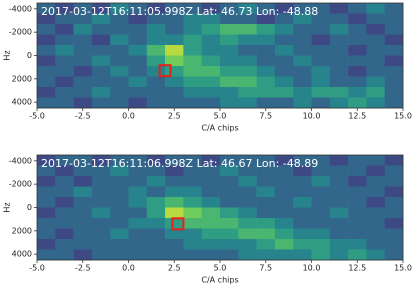 Image resolution: width=415 pixels, height=286 pixels. What do you see at coordinates (265, 116) in the screenshot?
I see `x-tick-label: 7.5` at bounding box center [265, 116].